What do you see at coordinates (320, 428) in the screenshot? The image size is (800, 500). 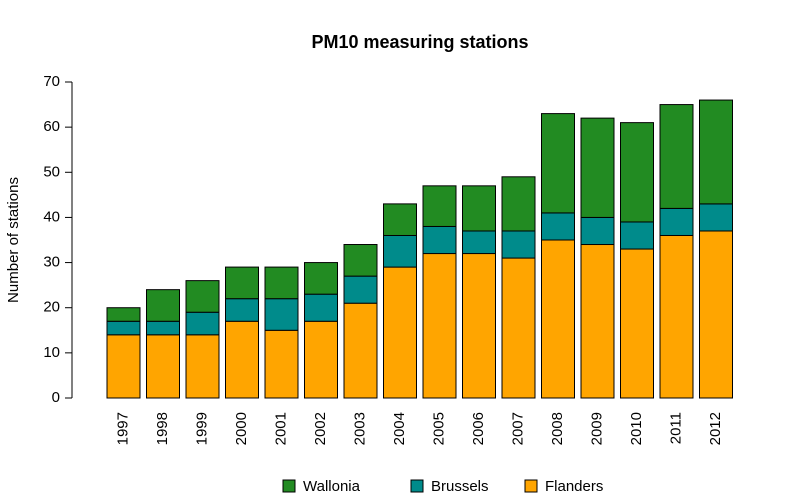 I see `x-tick-label: 2002` at bounding box center [320, 428].